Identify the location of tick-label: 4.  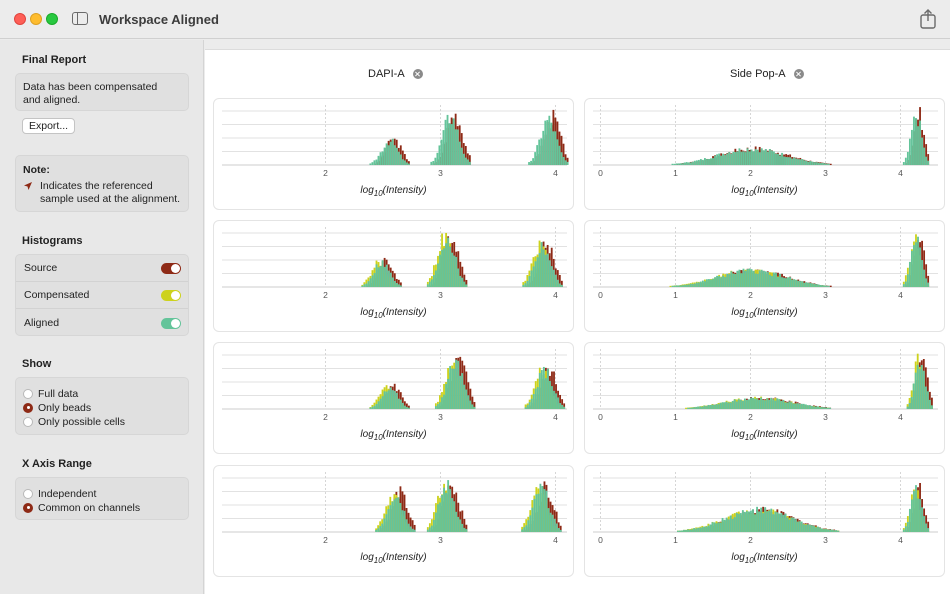
(555, 295).